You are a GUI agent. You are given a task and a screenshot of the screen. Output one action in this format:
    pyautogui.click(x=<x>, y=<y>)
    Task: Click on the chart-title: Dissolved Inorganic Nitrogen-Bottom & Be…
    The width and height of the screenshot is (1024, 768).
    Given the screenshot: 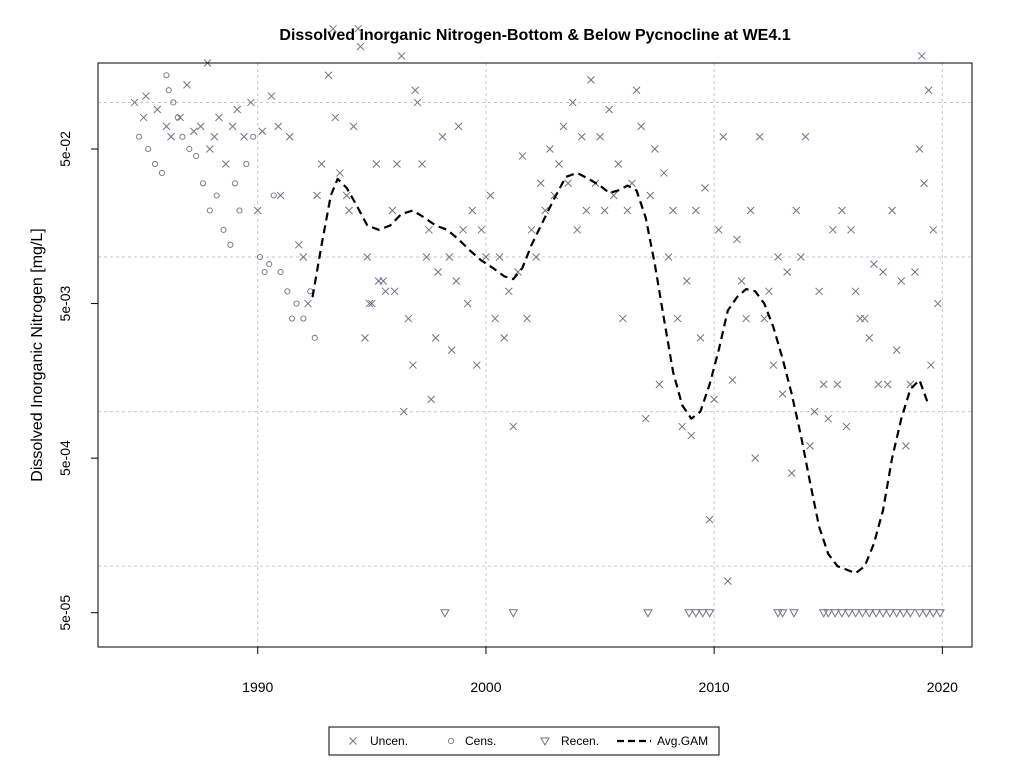 What is the action you would take?
    pyautogui.click(x=534, y=35)
    